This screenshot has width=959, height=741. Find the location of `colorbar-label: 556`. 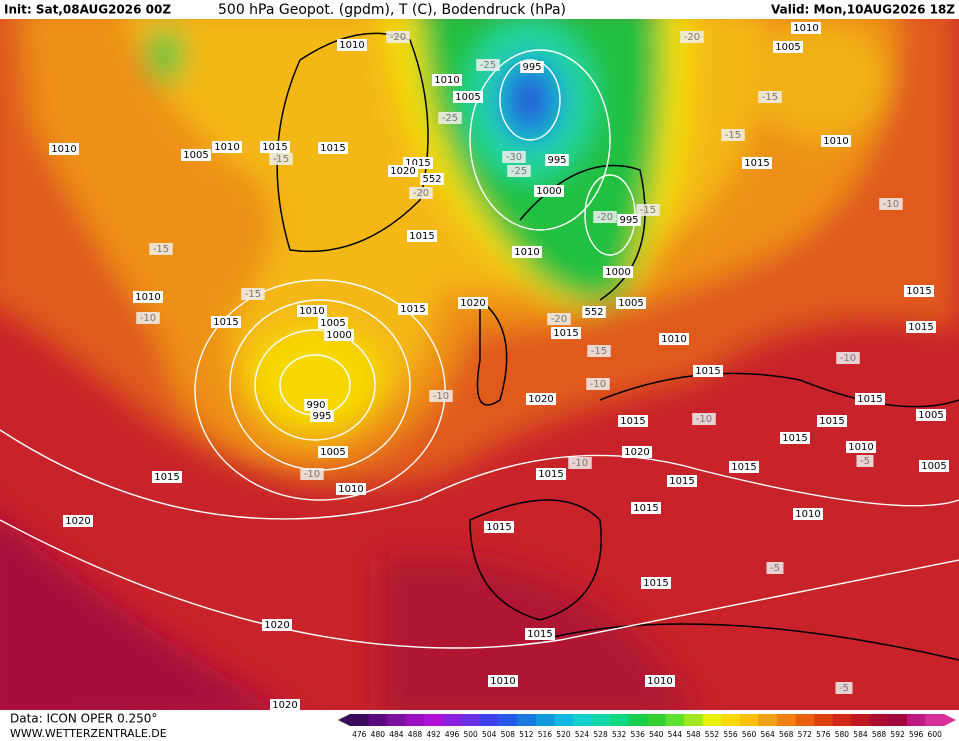

colorbar-label: 556 is located at coordinates (730, 734).